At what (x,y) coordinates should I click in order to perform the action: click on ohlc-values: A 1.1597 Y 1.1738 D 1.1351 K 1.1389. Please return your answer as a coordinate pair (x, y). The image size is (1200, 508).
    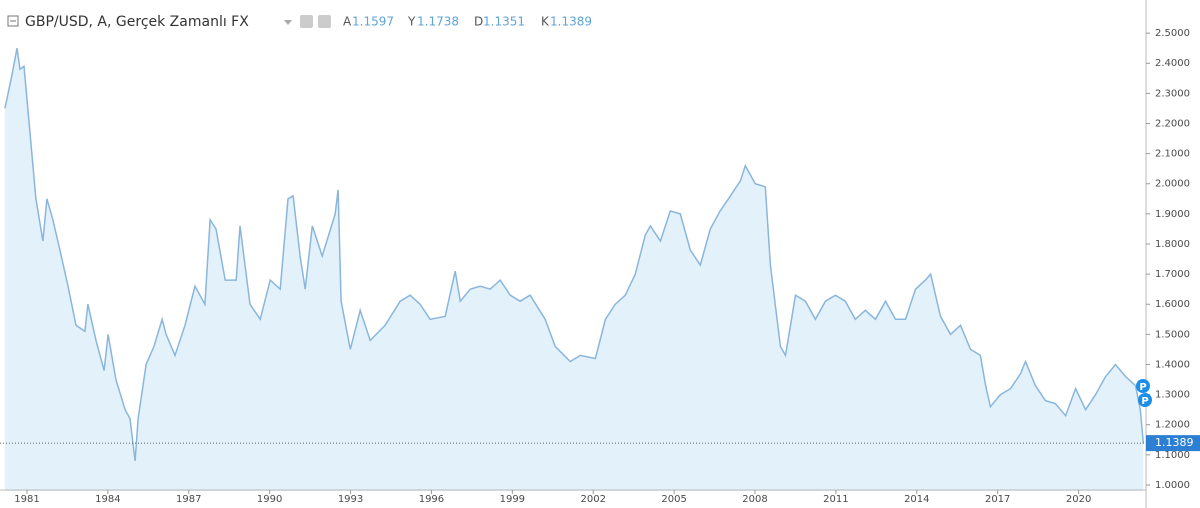
    Looking at the image, I should click on (467, 22).